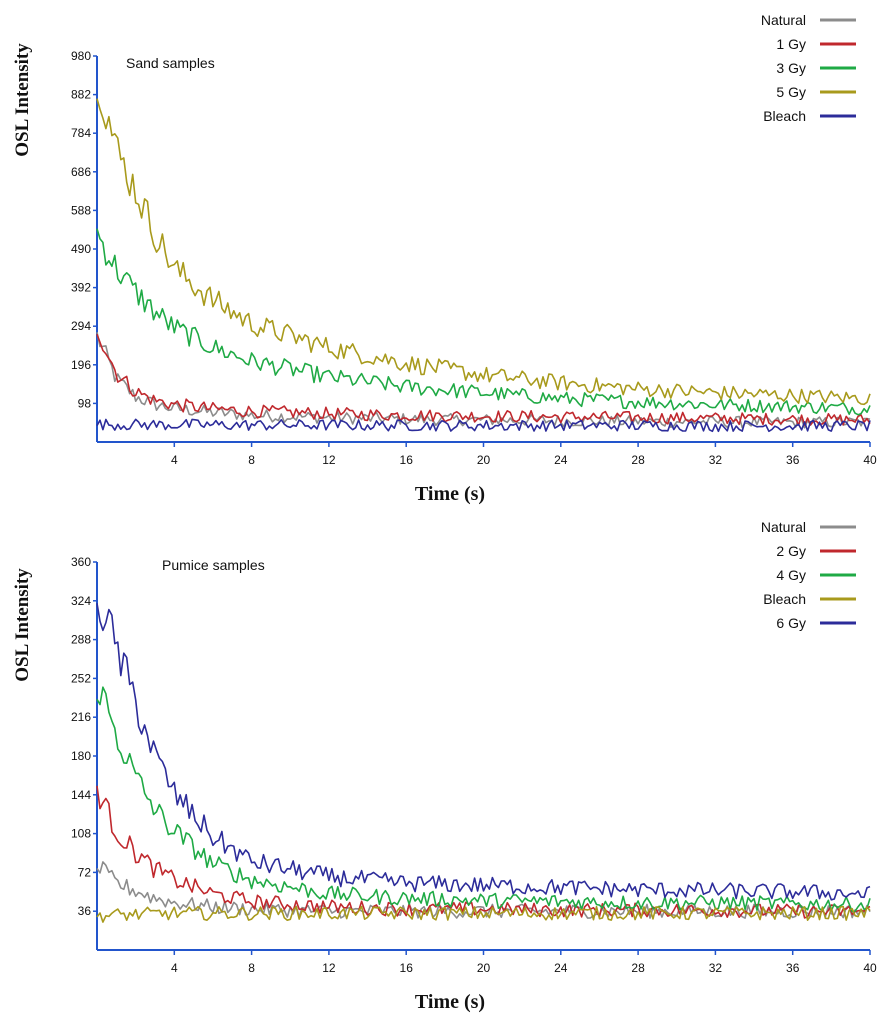 This screenshot has height=1016, width=885. What do you see at coordinates (81, 210) in the screenshot?
I see `y-tick-label: 588` at bounding box center [81, 210].